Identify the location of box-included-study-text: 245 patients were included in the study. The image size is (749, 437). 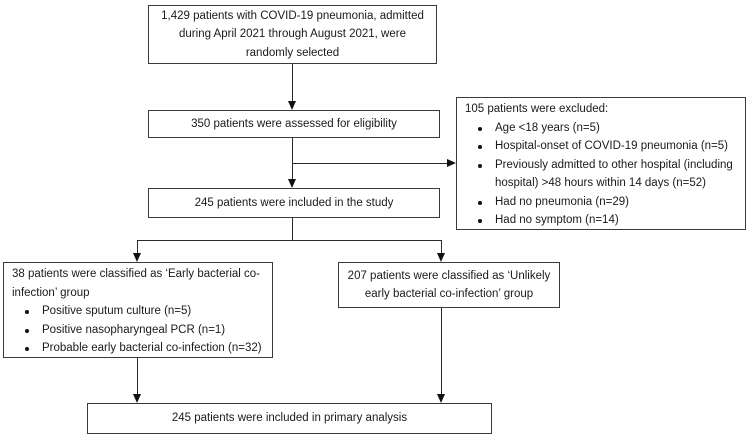
(294, 202).